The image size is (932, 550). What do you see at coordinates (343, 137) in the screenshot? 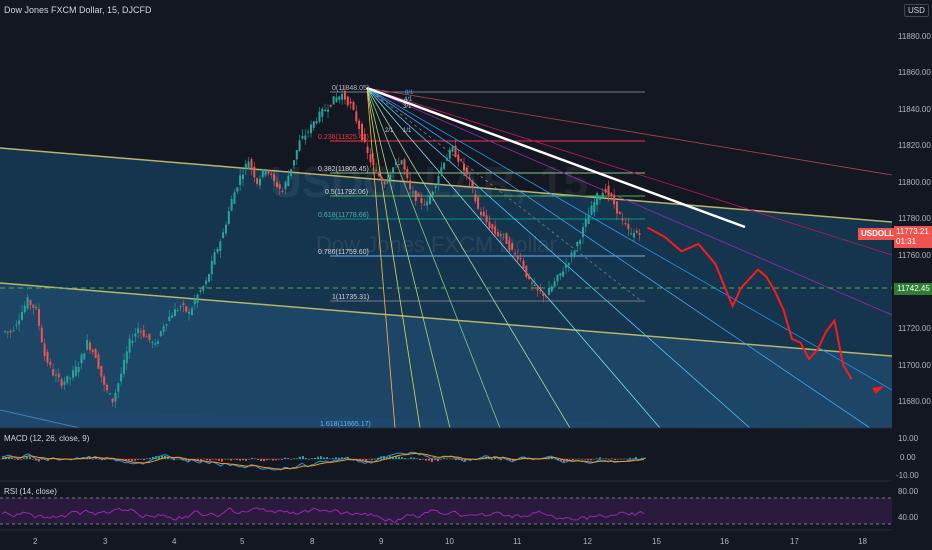
I see `fib-label: 0.236(11825.42)` at bounding box center [343, 137].